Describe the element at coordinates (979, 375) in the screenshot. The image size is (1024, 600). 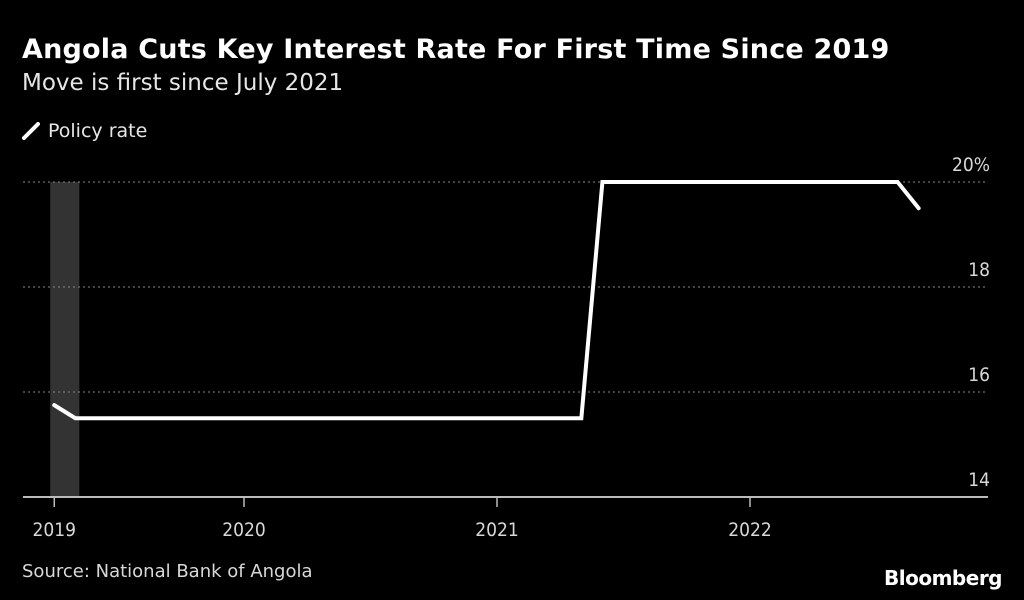
I see `y-tick-label: 16` at that location.